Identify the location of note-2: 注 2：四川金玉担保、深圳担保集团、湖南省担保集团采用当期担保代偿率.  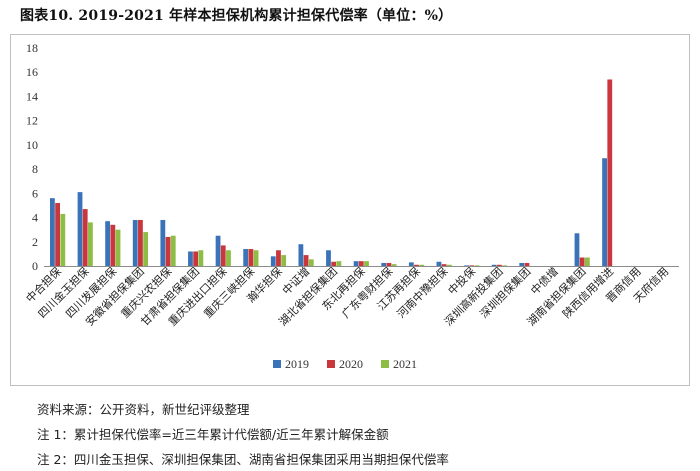
(243, 459).